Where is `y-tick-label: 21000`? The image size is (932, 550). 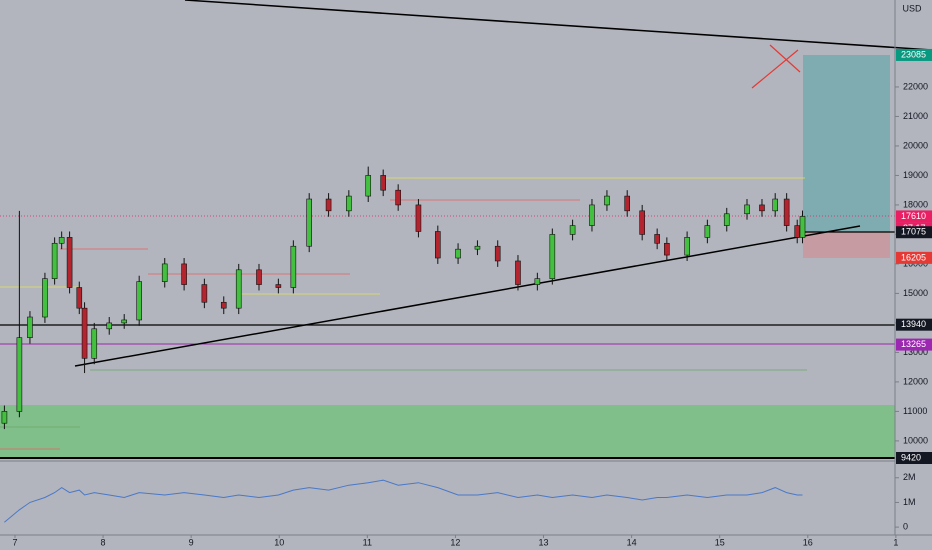
y-tick-label: 21000 is located at coordinates (915, 116).